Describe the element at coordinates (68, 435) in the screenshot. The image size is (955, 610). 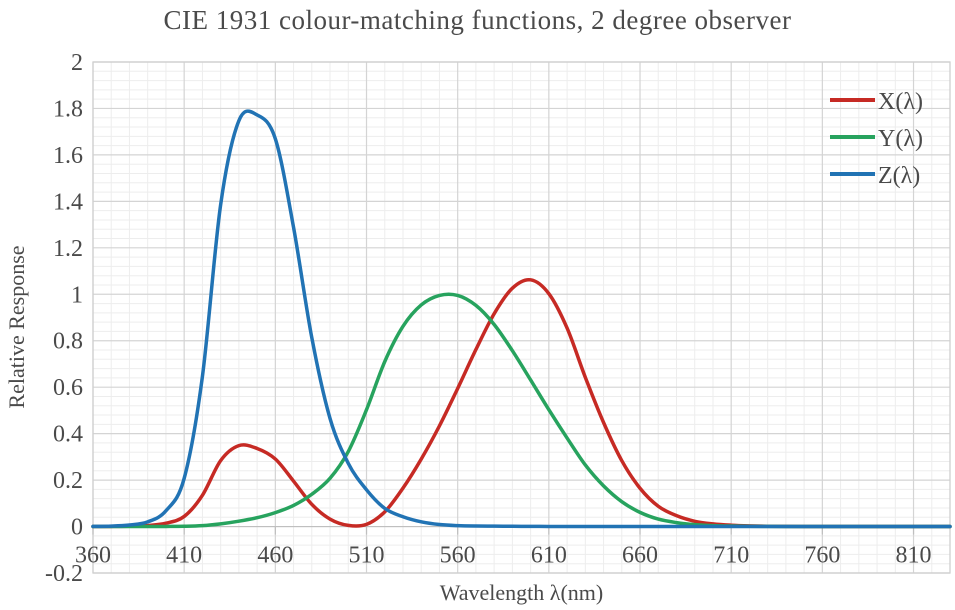
I see `y-tick-label: 0.4` at that location.